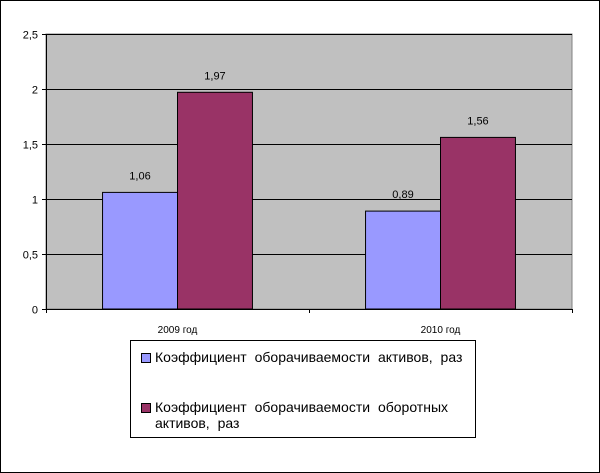  What do you see at coordinates (178, 330) in the screenshot?
I see `x-category-label: 2009 год` at bounding box center [178, 330].